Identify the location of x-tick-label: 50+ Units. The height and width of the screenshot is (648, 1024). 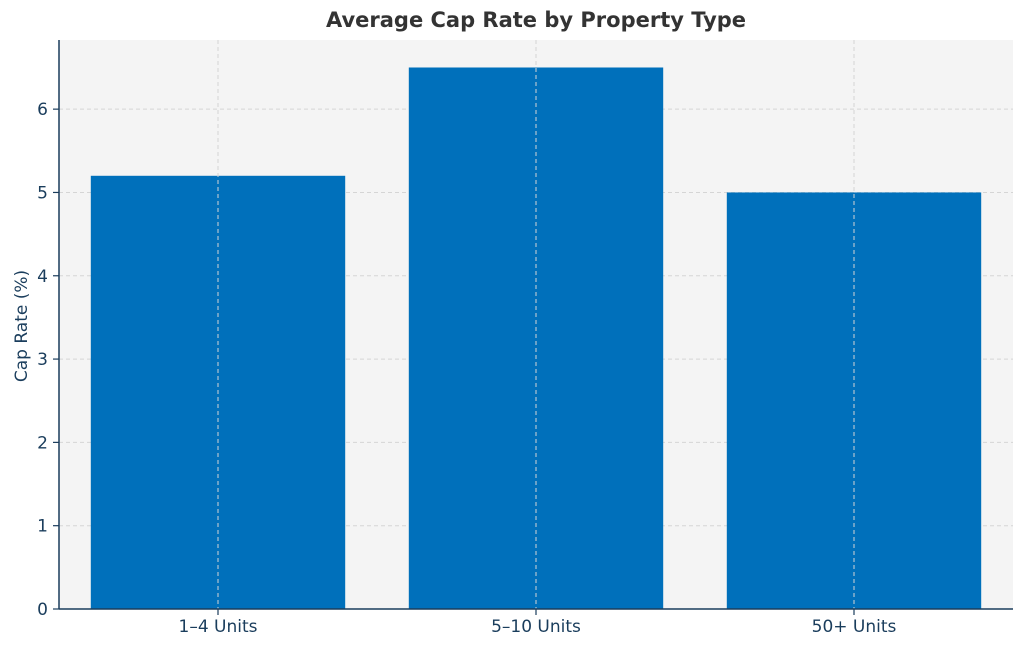
(854, 627).